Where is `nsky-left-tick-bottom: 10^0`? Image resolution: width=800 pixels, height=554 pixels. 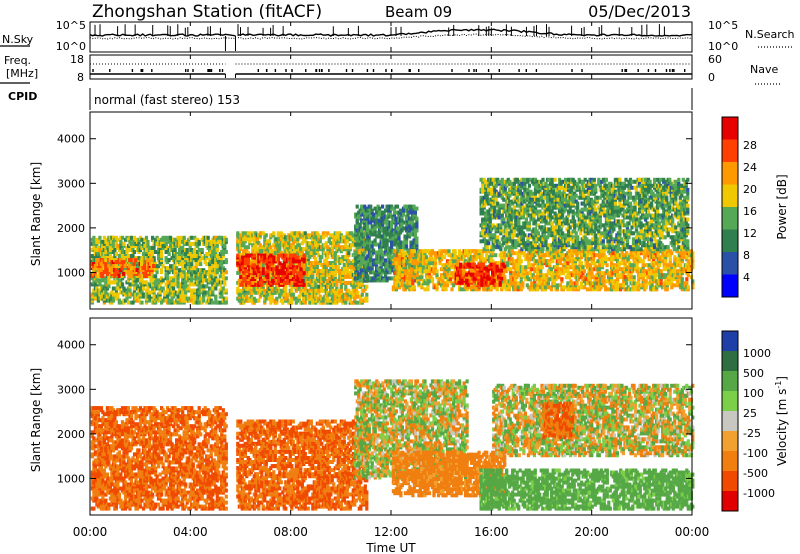
nsky-left-tick-bottom: 10^0 is located at coordinates (71, 46).